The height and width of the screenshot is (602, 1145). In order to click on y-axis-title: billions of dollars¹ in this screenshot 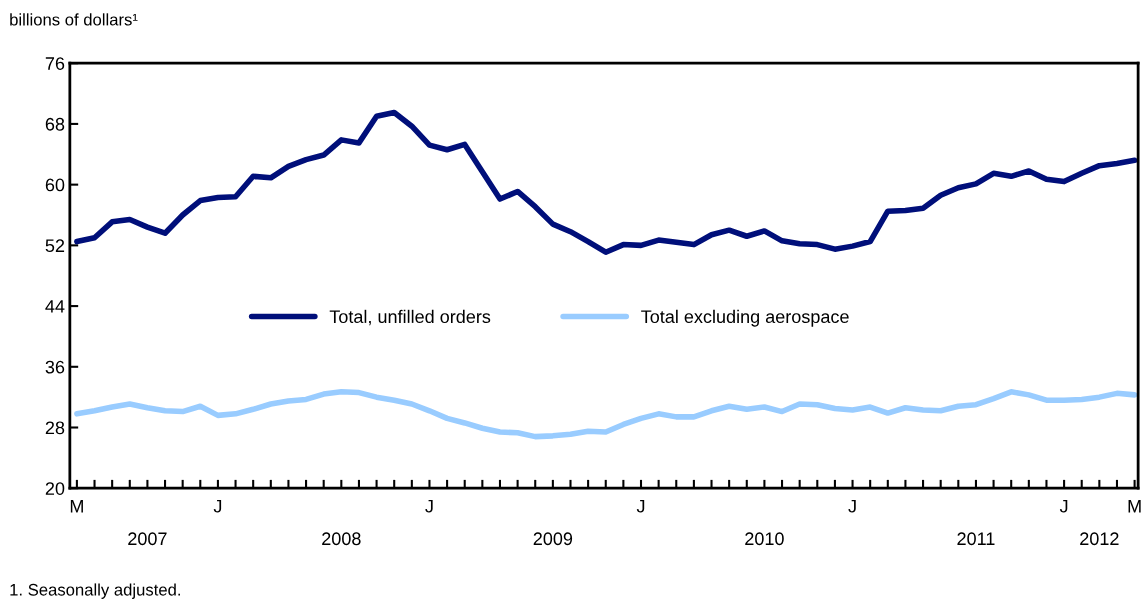, I will do `click(74, 19)`.